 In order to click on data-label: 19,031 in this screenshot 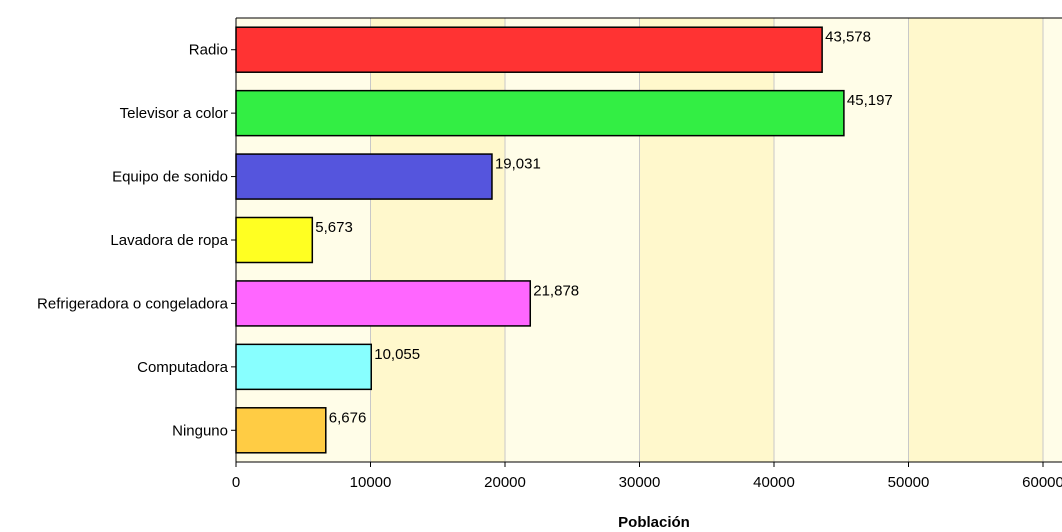, I will do `click(518, 164)`.